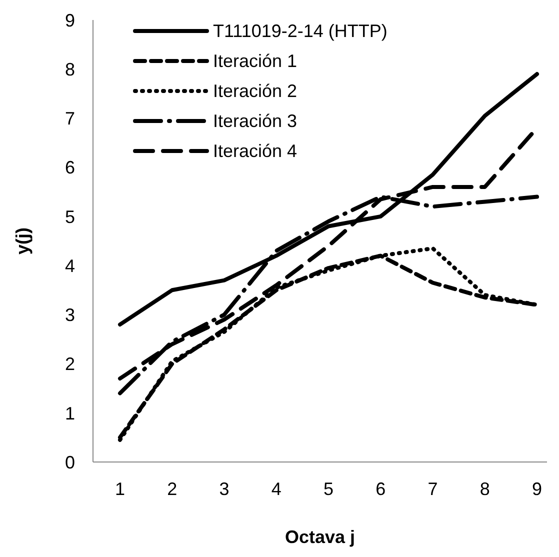 The width and height of the screenshot is (559, 557). I want to click on y-tick-label: 7, so click(69, 118).